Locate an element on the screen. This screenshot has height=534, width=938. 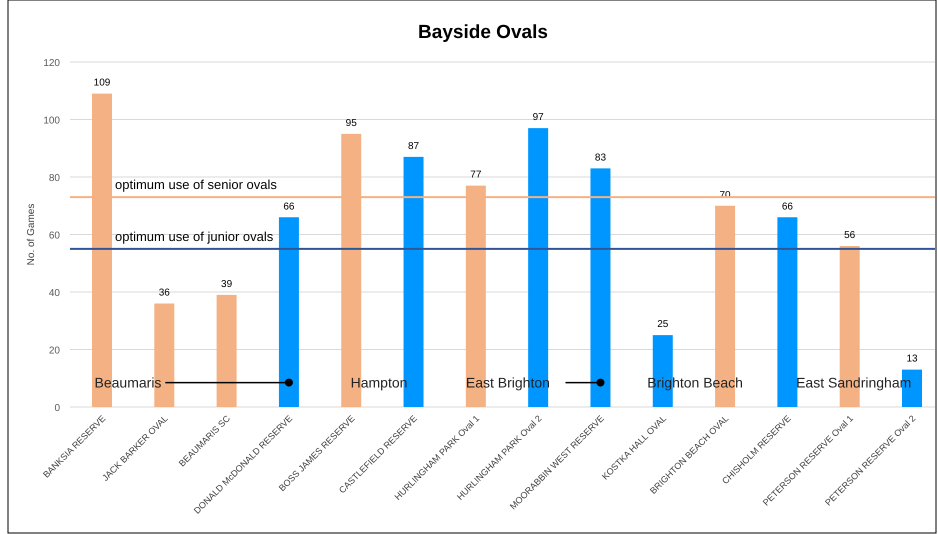
data-label: 77 is located at coordinates (476, 175).